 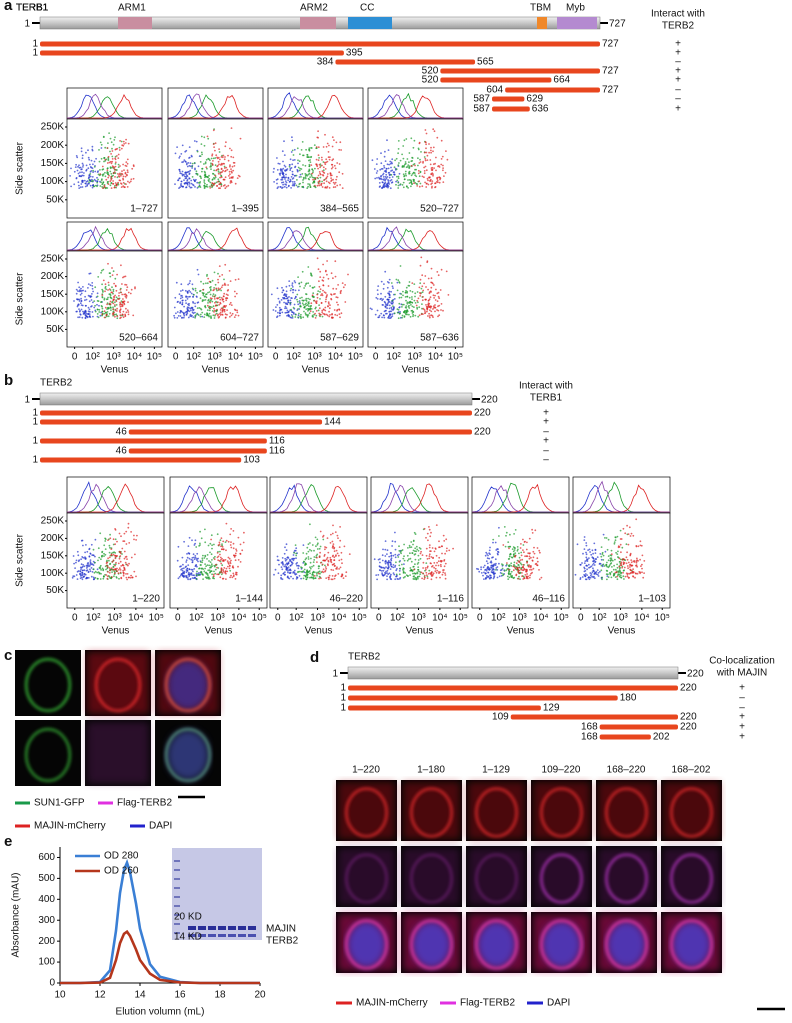 I want to click on construct-bar, so click(x=153, y=441).